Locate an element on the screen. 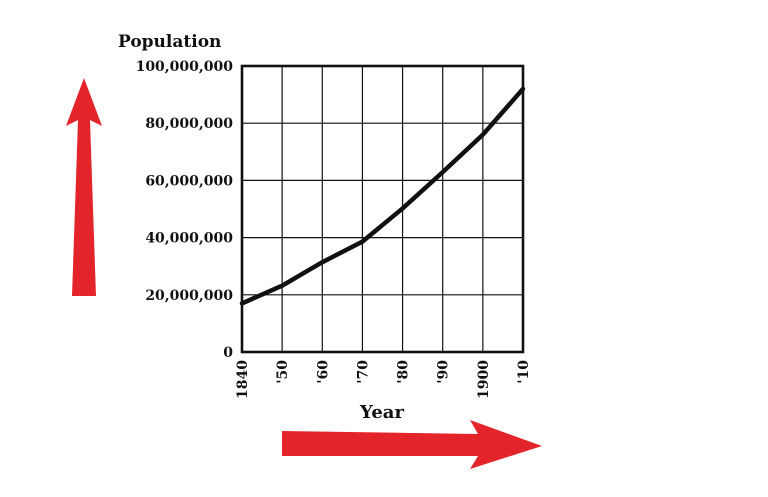  y-tick-label: 60,000,000 is located at coordinates (189, 181).